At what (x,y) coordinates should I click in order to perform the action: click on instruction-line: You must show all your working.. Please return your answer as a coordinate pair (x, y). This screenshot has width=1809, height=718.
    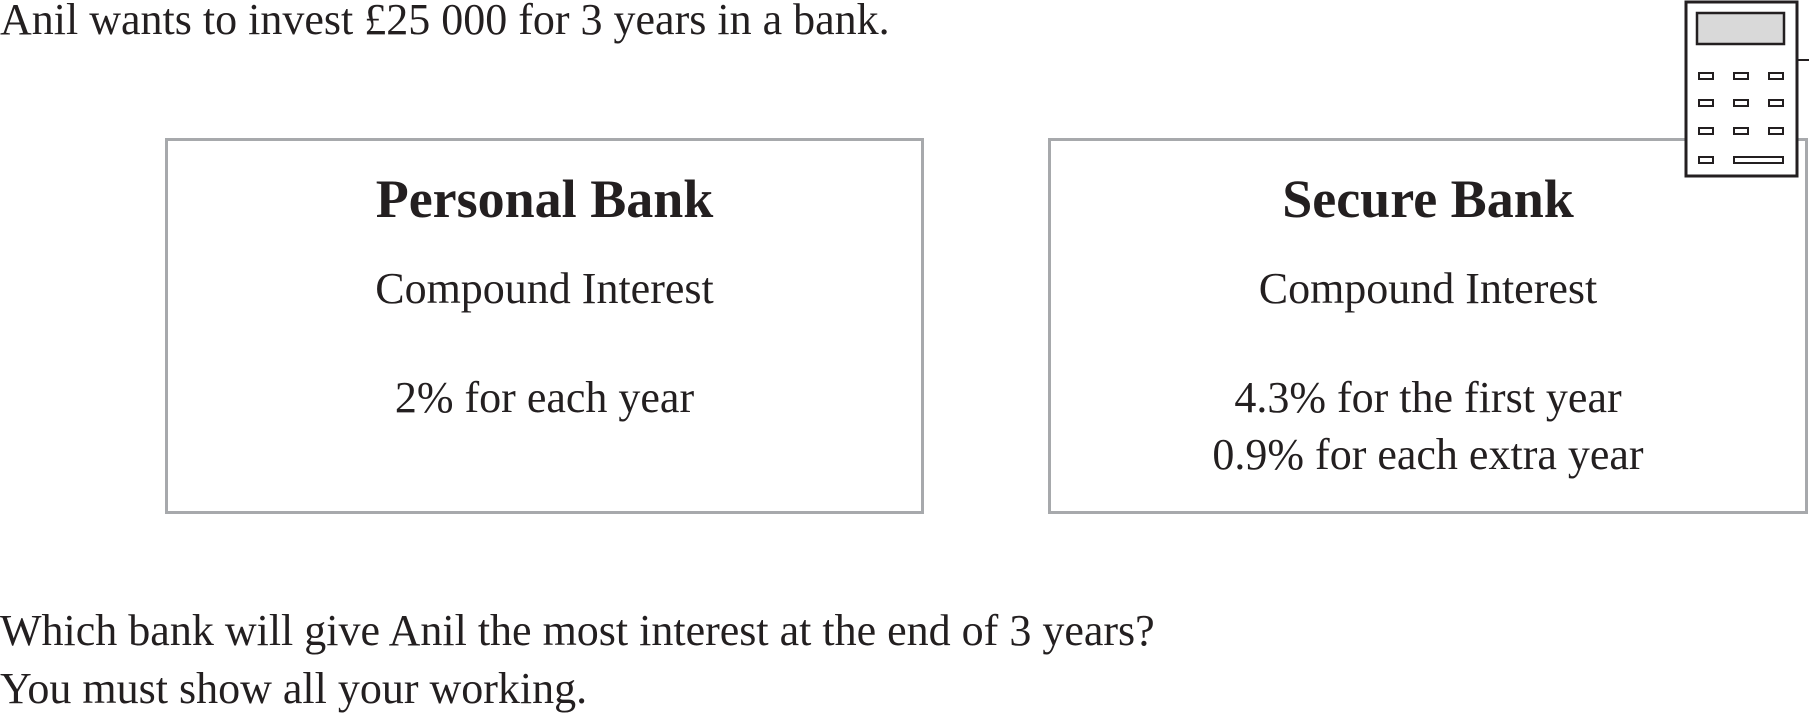
    Looking at the image, I should click on (294, 688).